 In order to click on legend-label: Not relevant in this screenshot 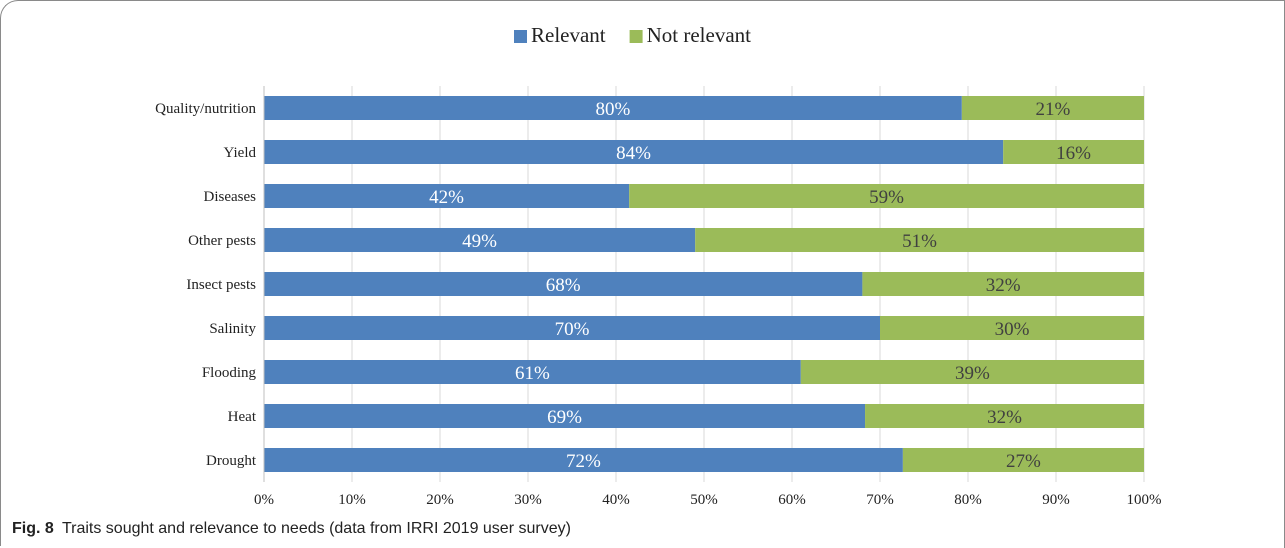, I will do `click(699, 35)`.